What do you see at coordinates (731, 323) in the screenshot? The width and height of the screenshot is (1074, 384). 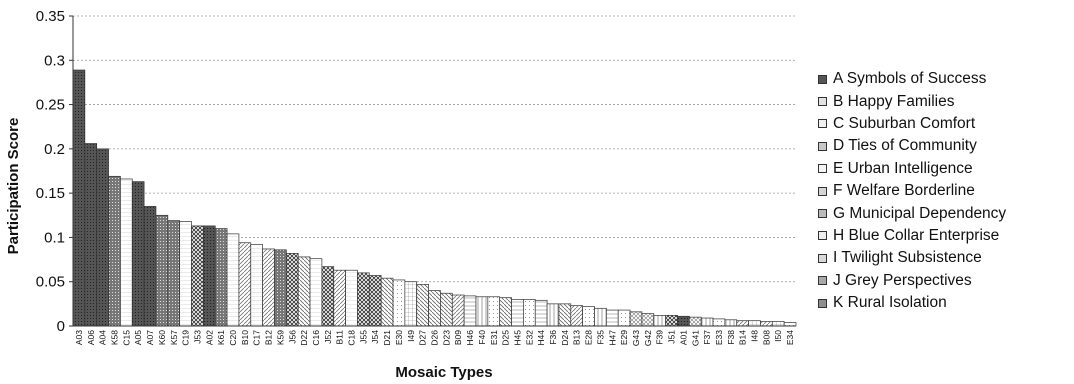 I see `bar-f38` at bounding box center [731, 323].